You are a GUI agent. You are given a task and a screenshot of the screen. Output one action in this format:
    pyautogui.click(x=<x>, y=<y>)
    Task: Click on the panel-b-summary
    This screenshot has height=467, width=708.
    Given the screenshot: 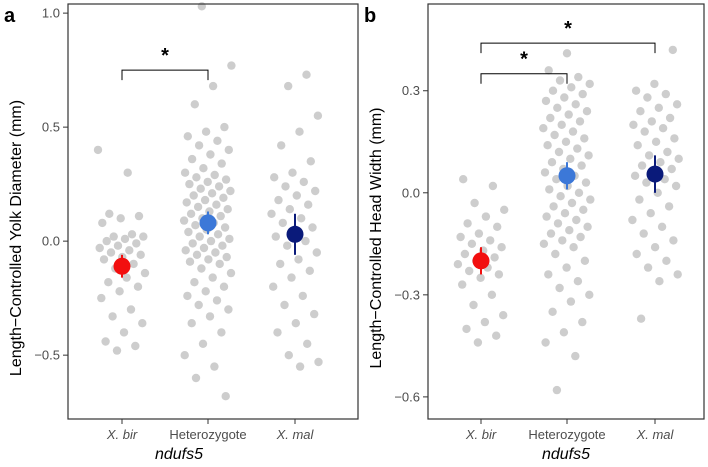 What is the action you would take?
    pyautogui.click(x=568, y=215)
    